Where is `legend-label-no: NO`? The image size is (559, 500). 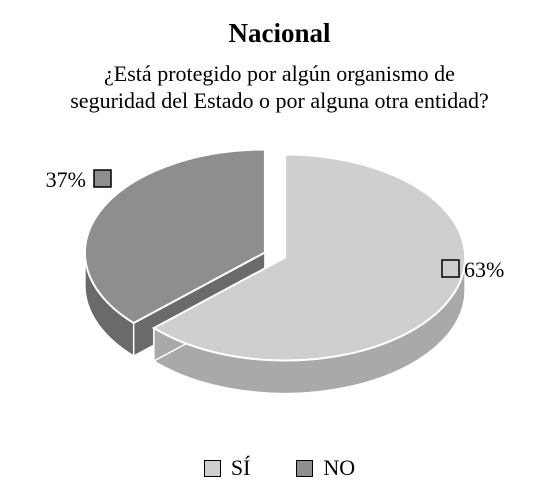
legend-label-no: NO is located at coordinates (339, 467).